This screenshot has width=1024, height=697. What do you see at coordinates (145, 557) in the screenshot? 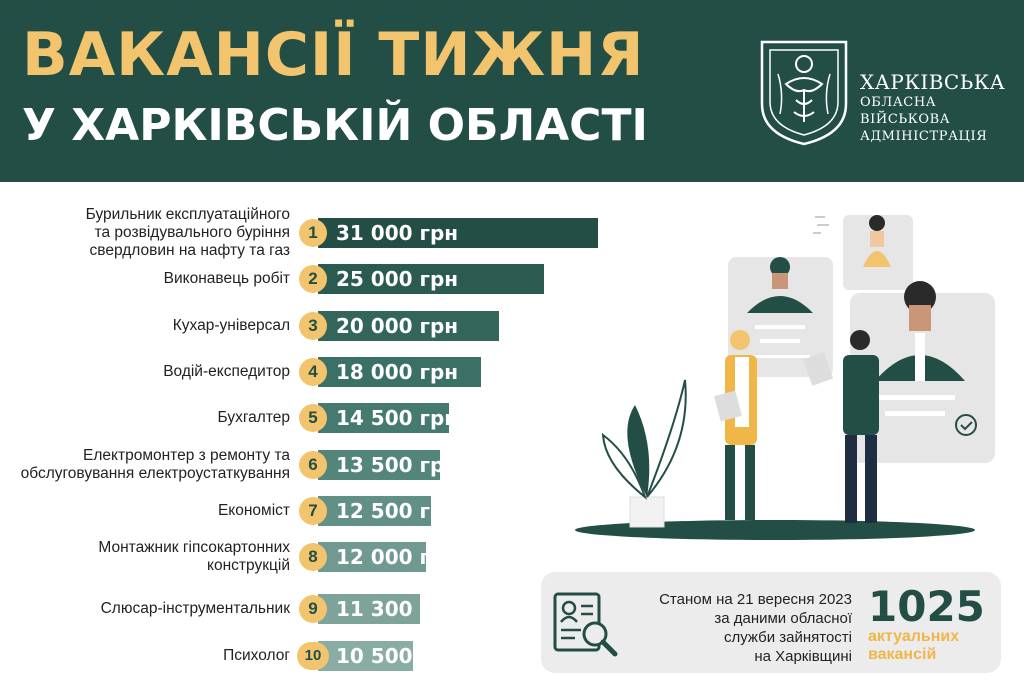
I see `category-label: Монтажник гіпсокартонних конструкцій` at bounding box center [145, 557].